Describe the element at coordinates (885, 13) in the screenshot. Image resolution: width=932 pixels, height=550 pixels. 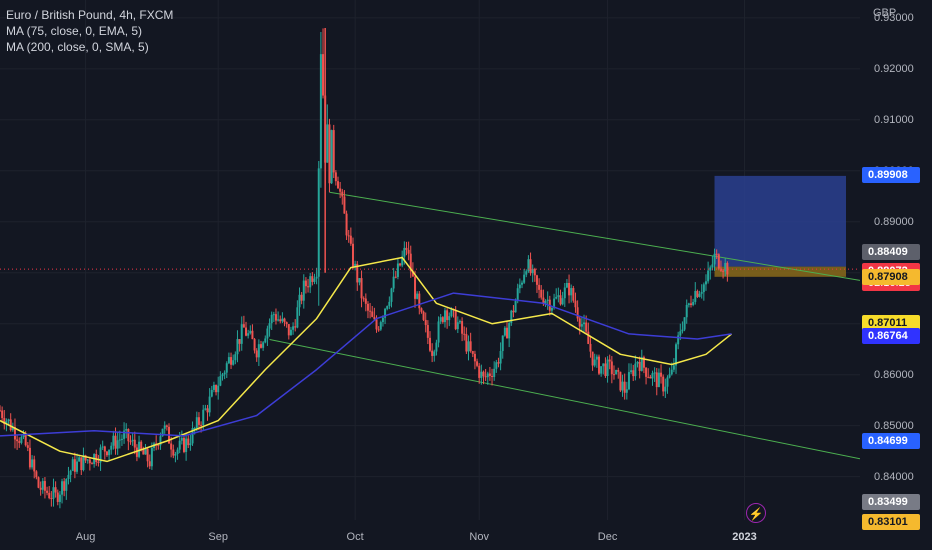
I see `currency-label: GBP` at that location.